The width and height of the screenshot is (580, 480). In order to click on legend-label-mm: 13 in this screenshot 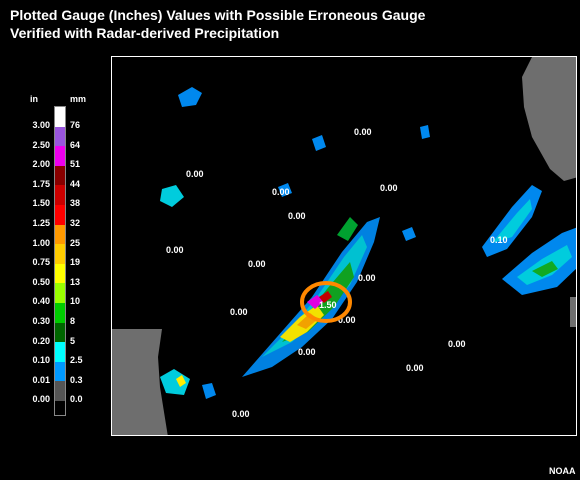, I will do `click(75, 281)`.